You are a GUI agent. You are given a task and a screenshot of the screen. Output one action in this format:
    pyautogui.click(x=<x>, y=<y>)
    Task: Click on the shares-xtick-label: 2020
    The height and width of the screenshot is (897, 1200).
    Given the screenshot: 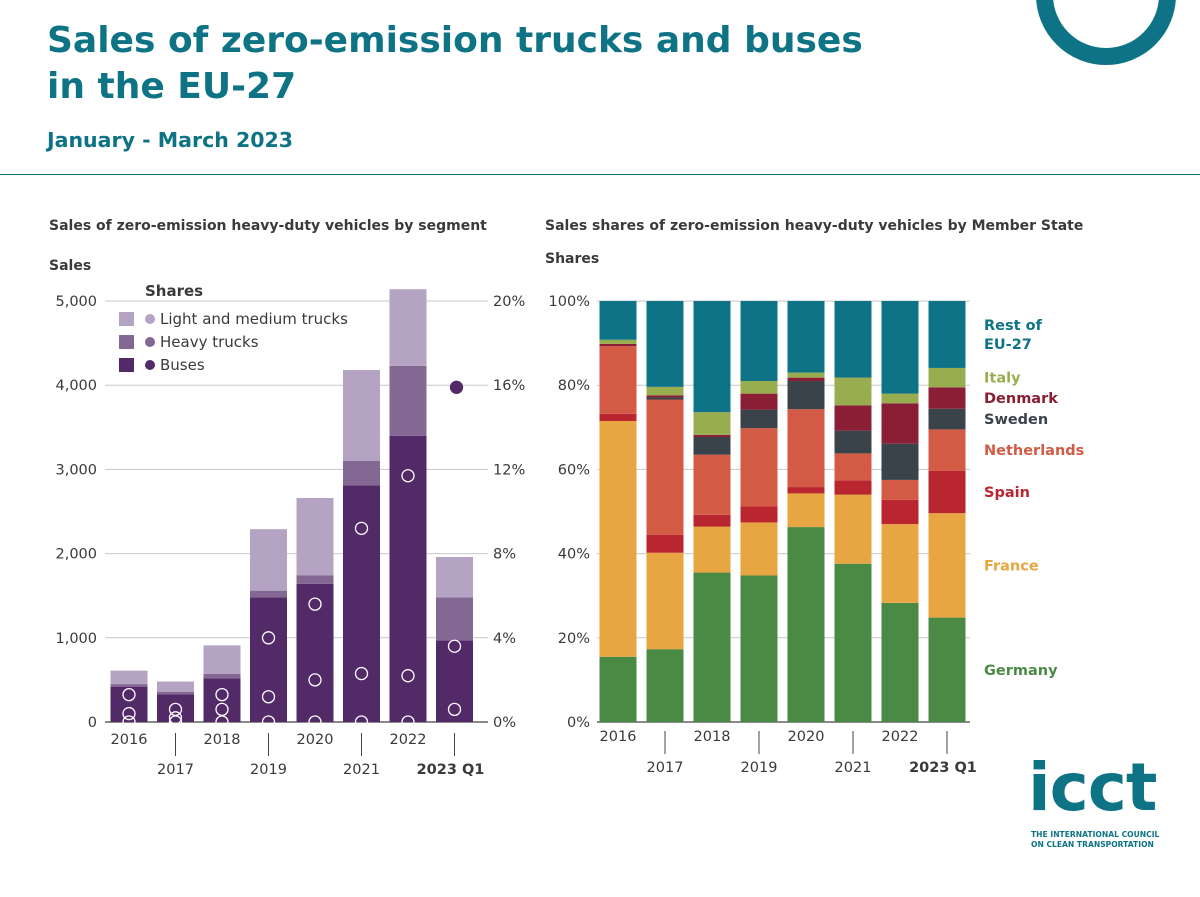 What is the action you would take?
    pyautogui.click(x=806, y=737)
    